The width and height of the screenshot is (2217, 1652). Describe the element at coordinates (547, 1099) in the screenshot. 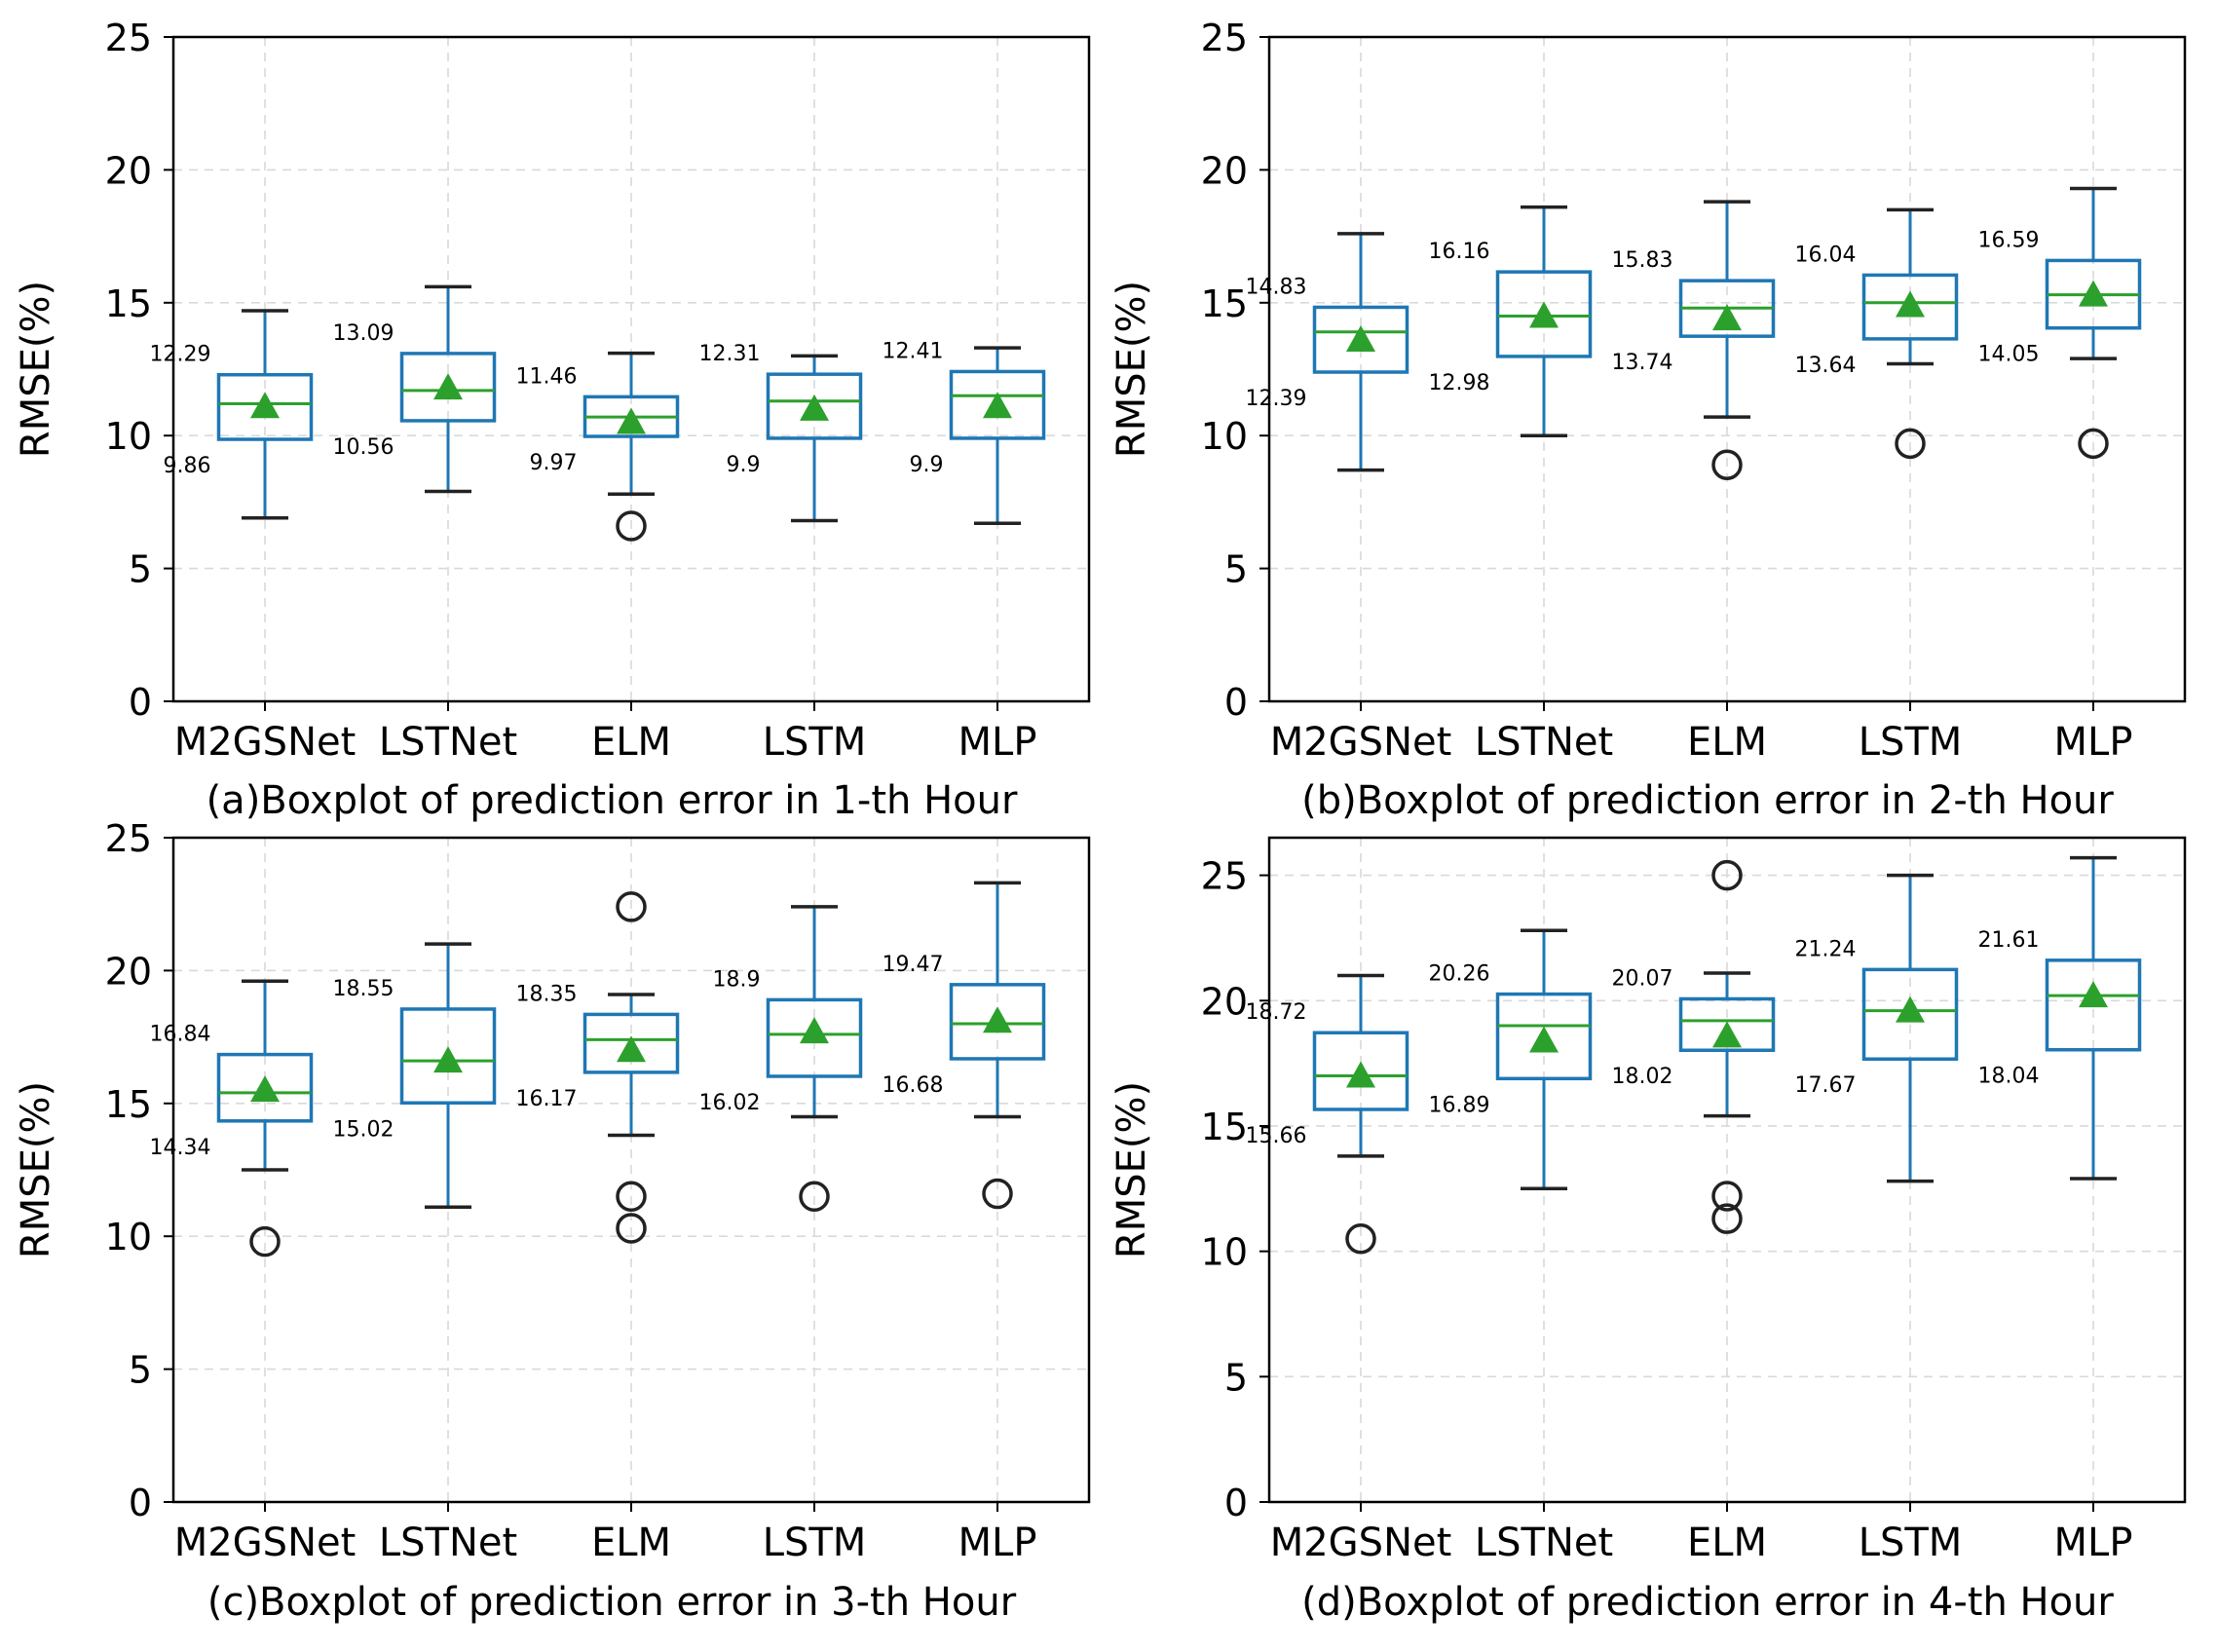

I see `q1-label: 16.17` at that location.